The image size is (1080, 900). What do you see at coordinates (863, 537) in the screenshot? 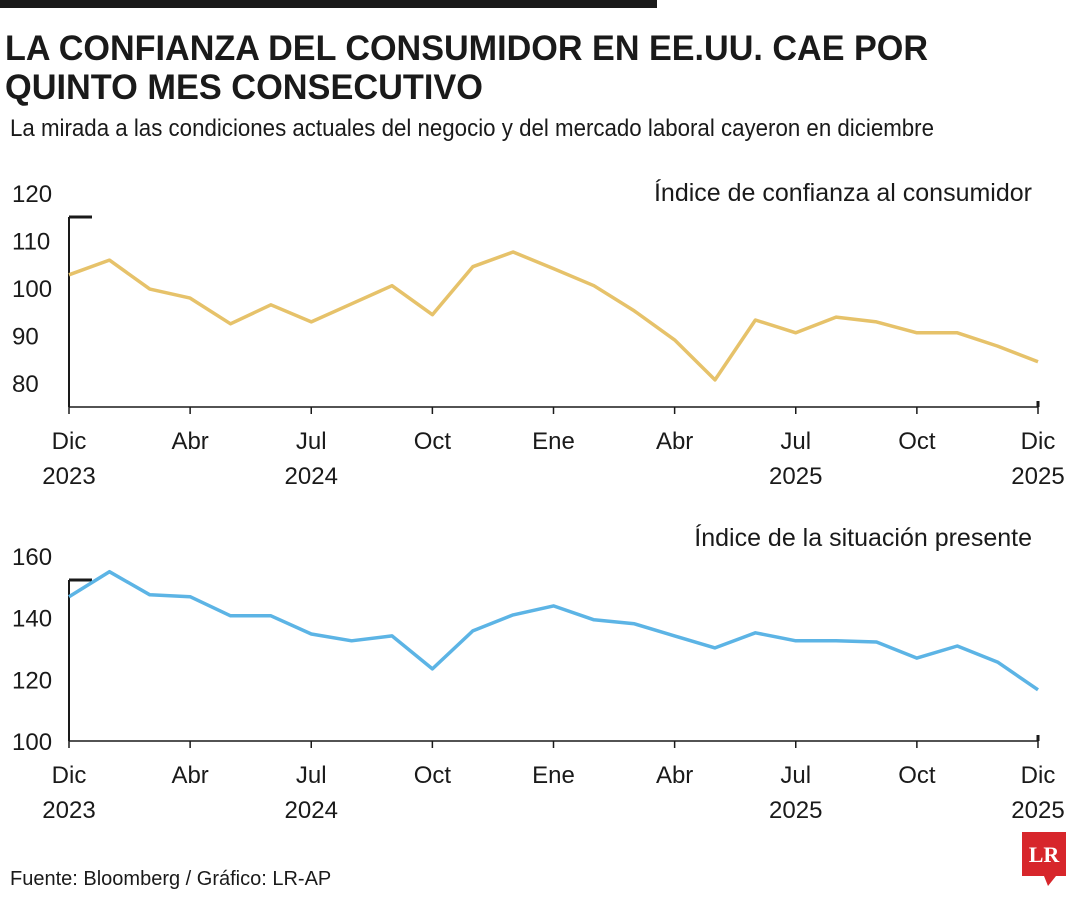
I see `chart-title: Índice de la situación presente` at bounding box center [863, 537].